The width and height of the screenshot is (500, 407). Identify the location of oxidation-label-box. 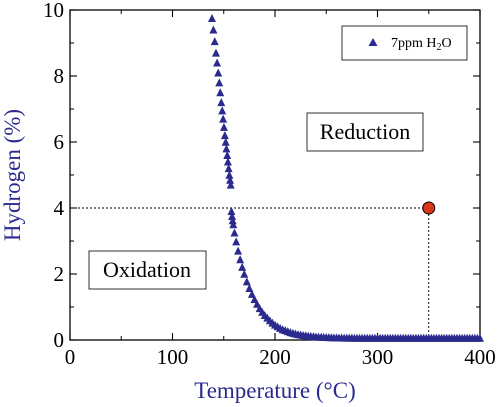
(147, 270).